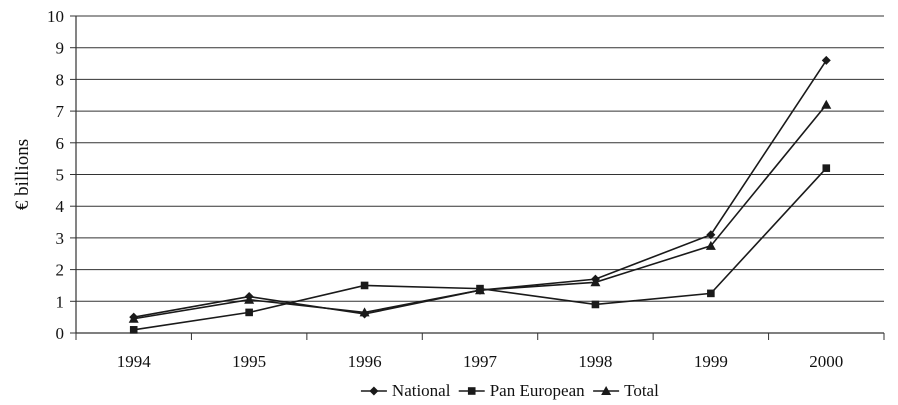 This screenshot has height=405, width=898. What do you see at coordinates (249, 361) in the screenshot?
I see `x-tick-label: 1995` at bounding box center [249, 361].